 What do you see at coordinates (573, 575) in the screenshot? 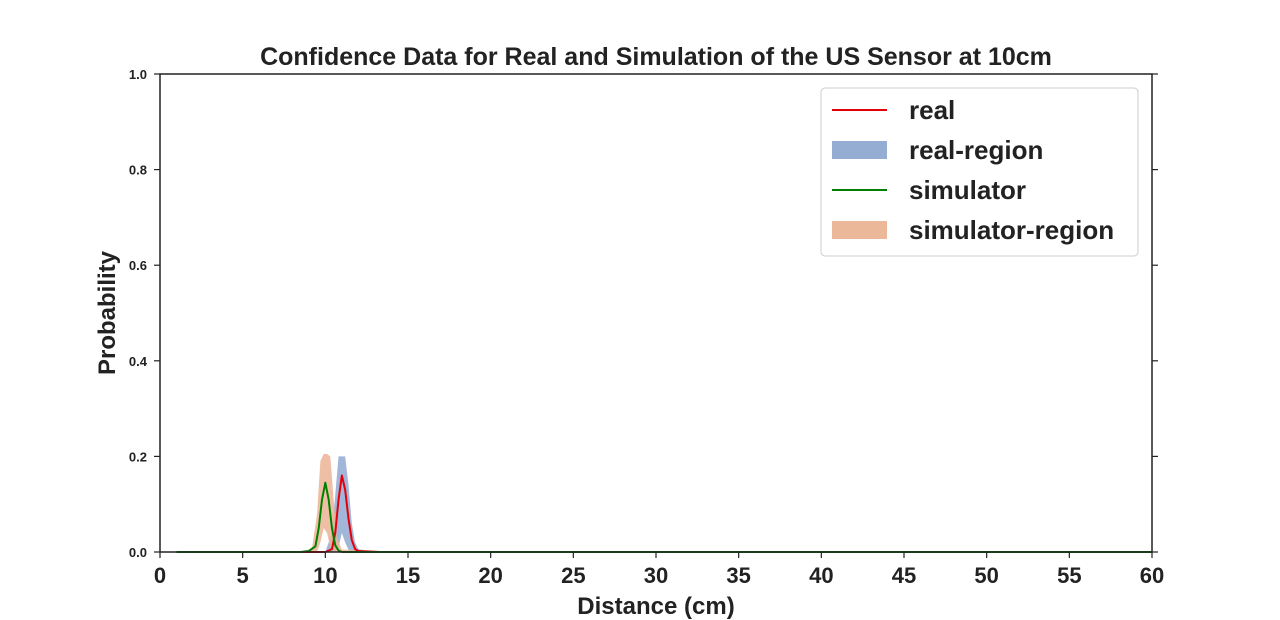
I see `x-tick-label: 25` at bounding box center [573, 575].